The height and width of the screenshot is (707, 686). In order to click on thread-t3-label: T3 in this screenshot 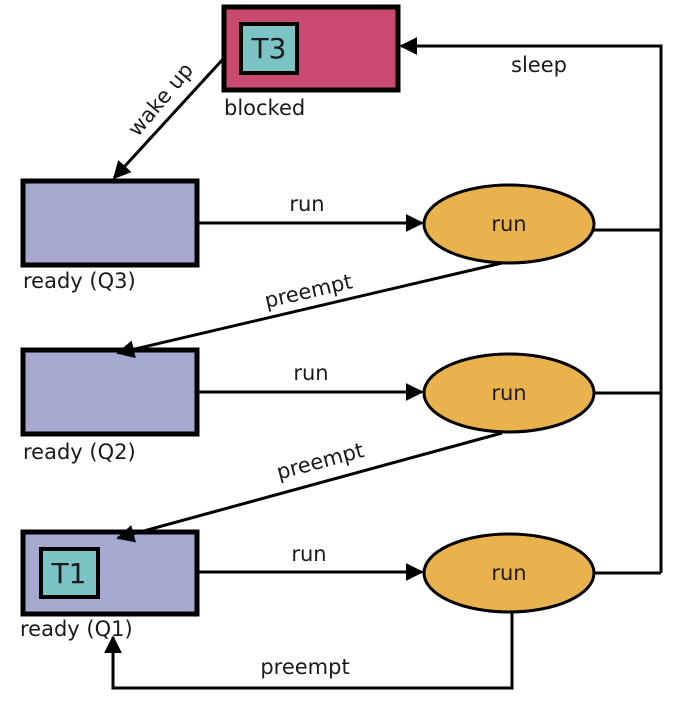, I will do `click(269, 48)`.